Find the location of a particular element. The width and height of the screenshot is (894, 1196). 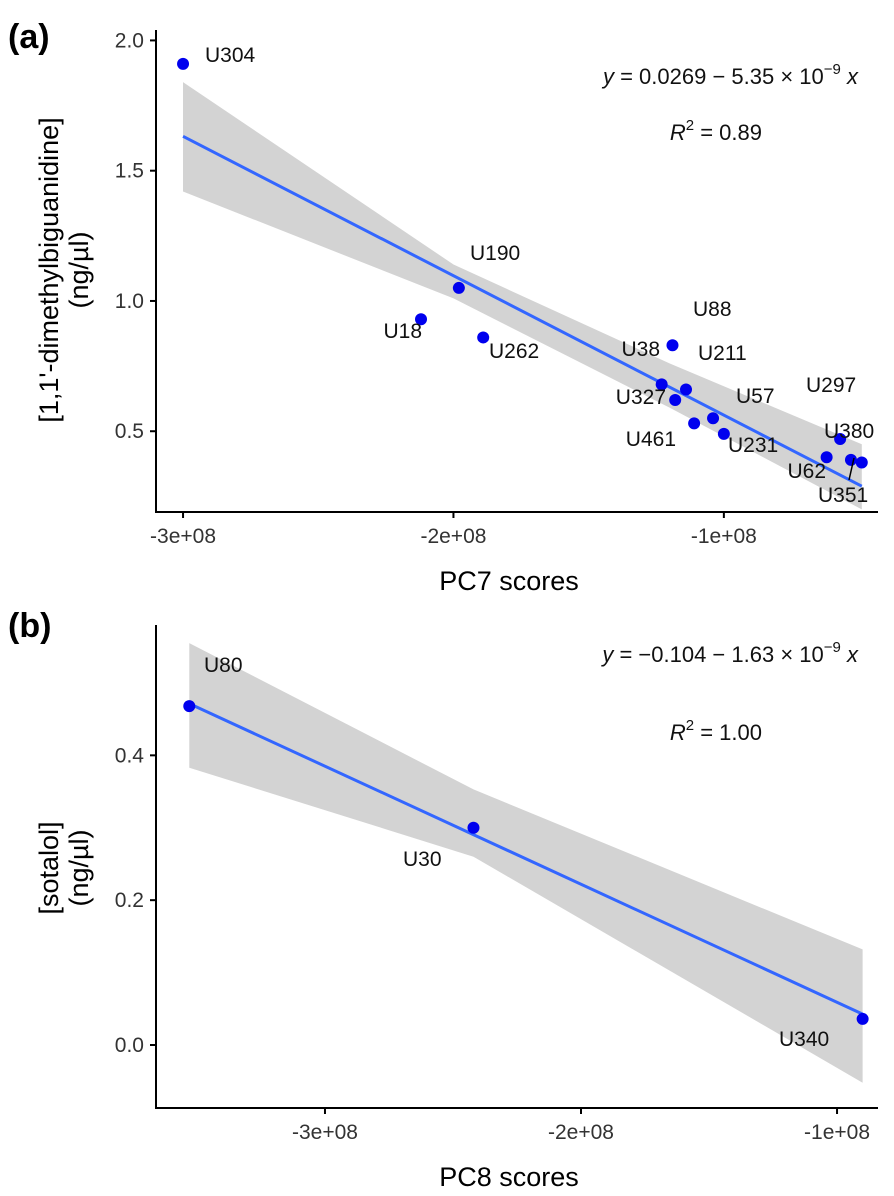

panel-label: (a) is located at coordinates (29, 37).